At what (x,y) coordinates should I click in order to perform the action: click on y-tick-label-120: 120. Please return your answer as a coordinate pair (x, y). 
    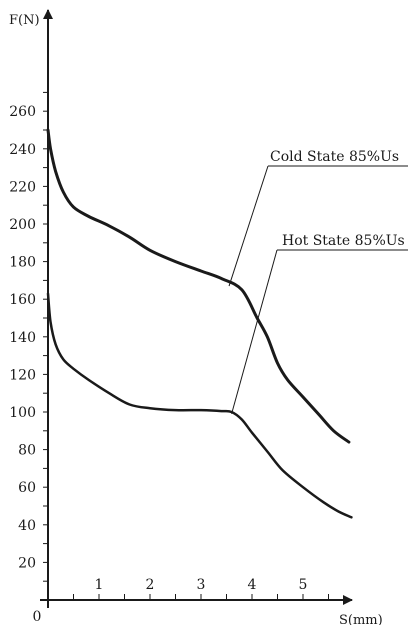
    Looking at the image, I should click on (22, 375).